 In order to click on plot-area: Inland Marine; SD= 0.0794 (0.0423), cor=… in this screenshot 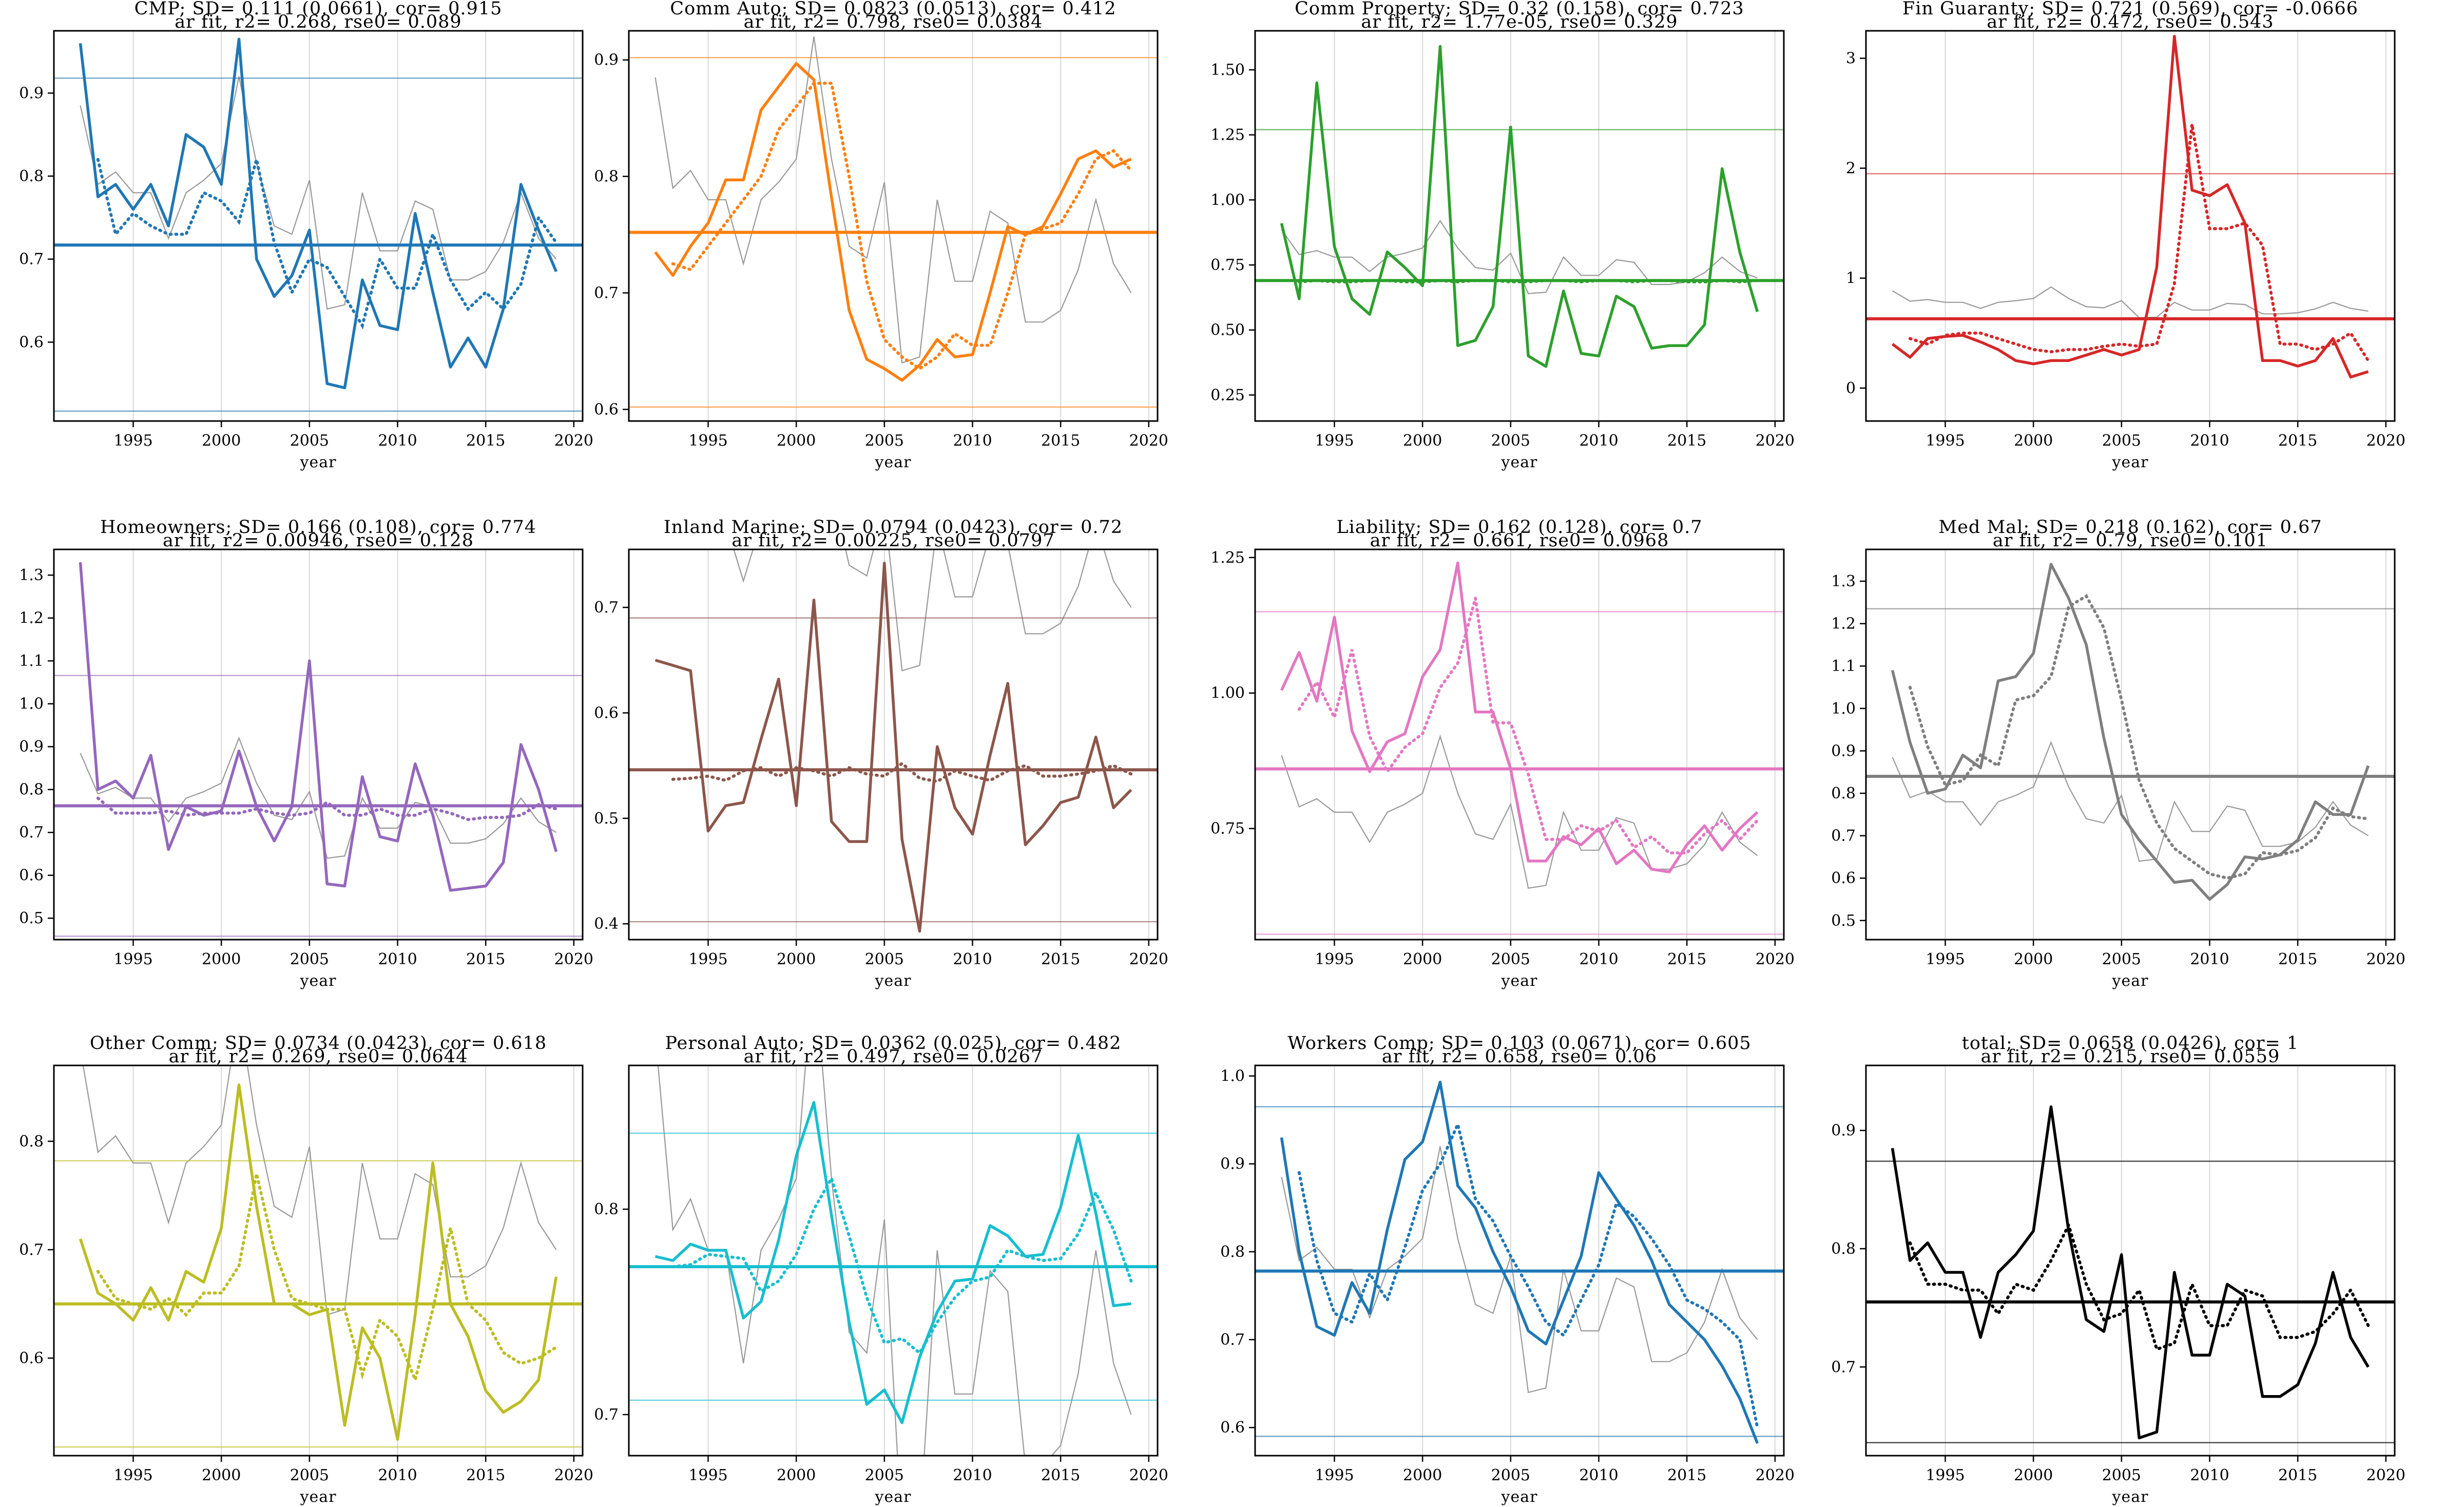, I will do `click(881, 753)`.